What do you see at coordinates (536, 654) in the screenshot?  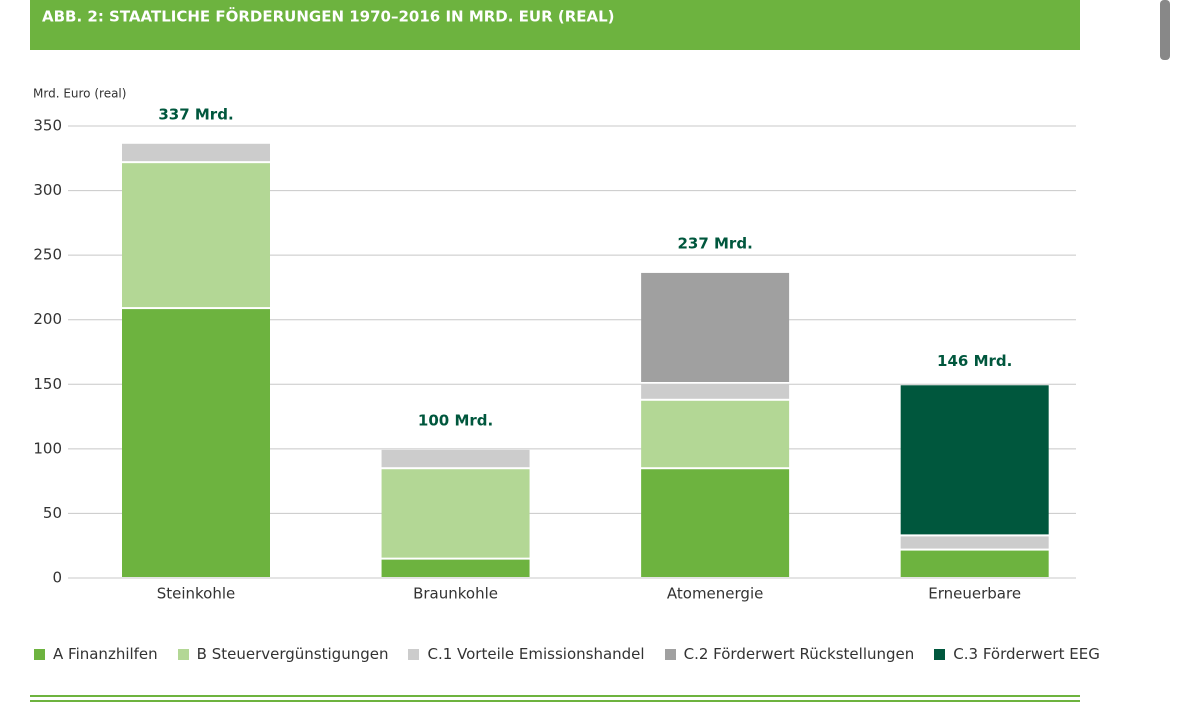 I see `legend-label: C.1 Vorteile Emissionshandel` at bounding box center [536, 654].